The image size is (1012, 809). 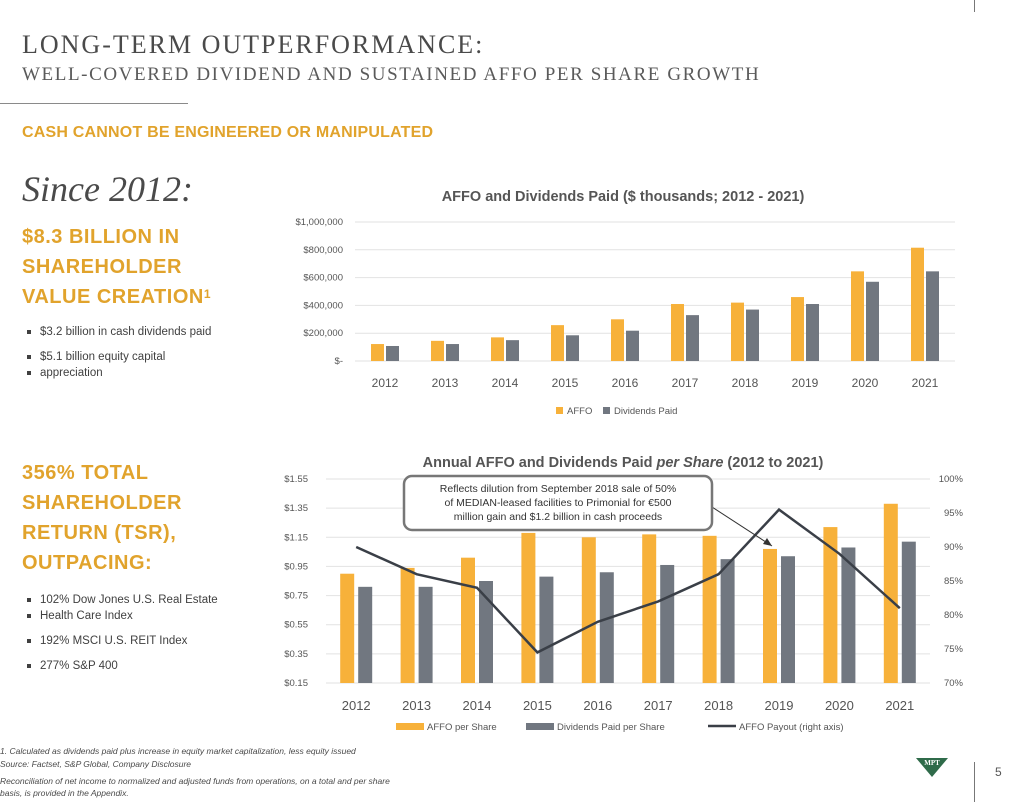 What do you see at coordinates (323, 278) in the screenshot?
I see `y-tick-label: $600,000` at bounding box center [323, 278].